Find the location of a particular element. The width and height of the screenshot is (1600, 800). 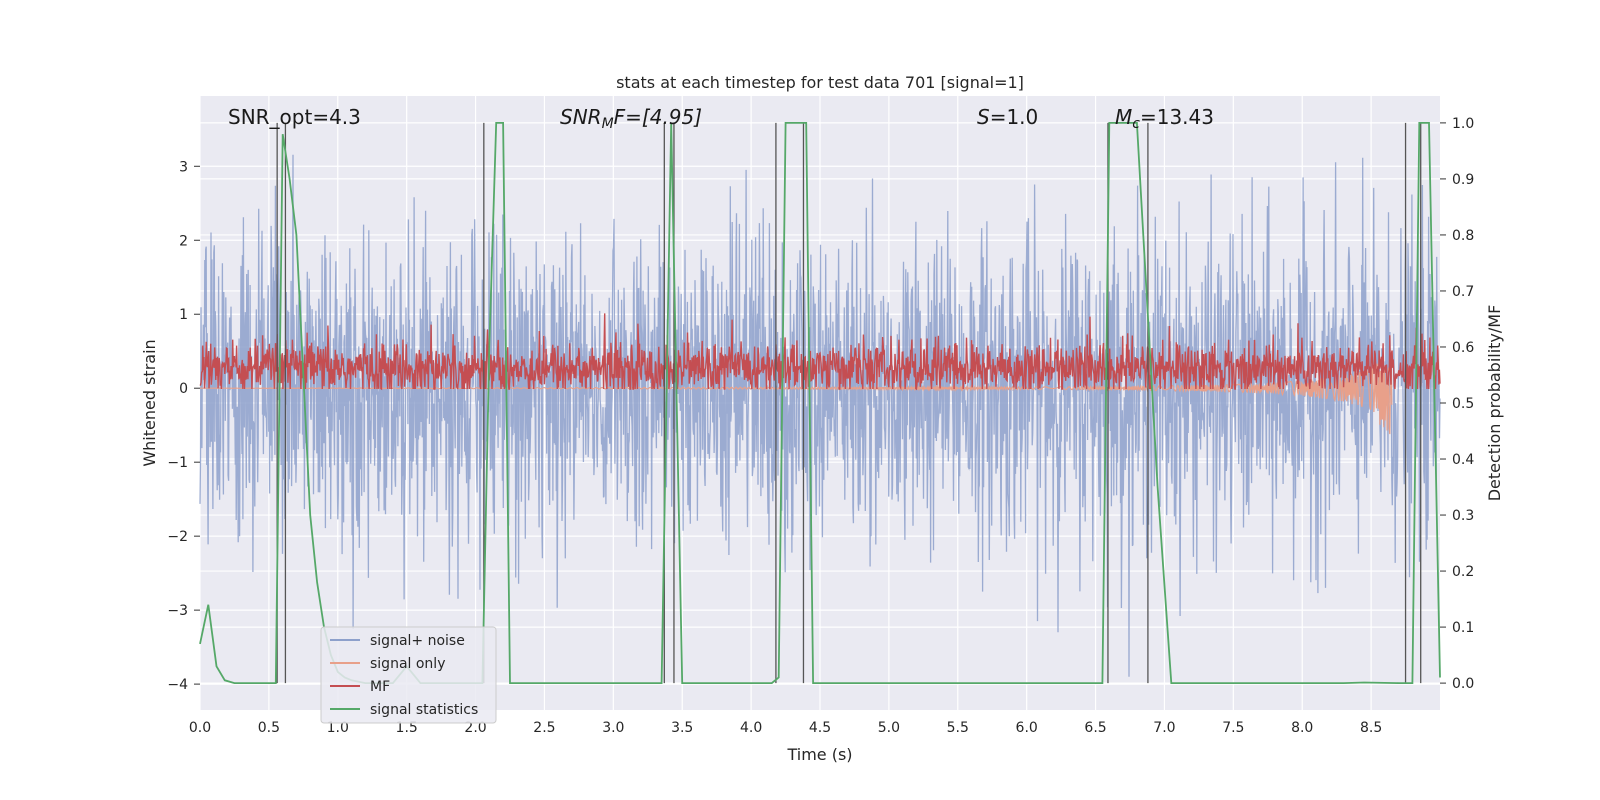

annotation-snr-opt: SNR_opt=4.3 is located at coordinates (294, 117).